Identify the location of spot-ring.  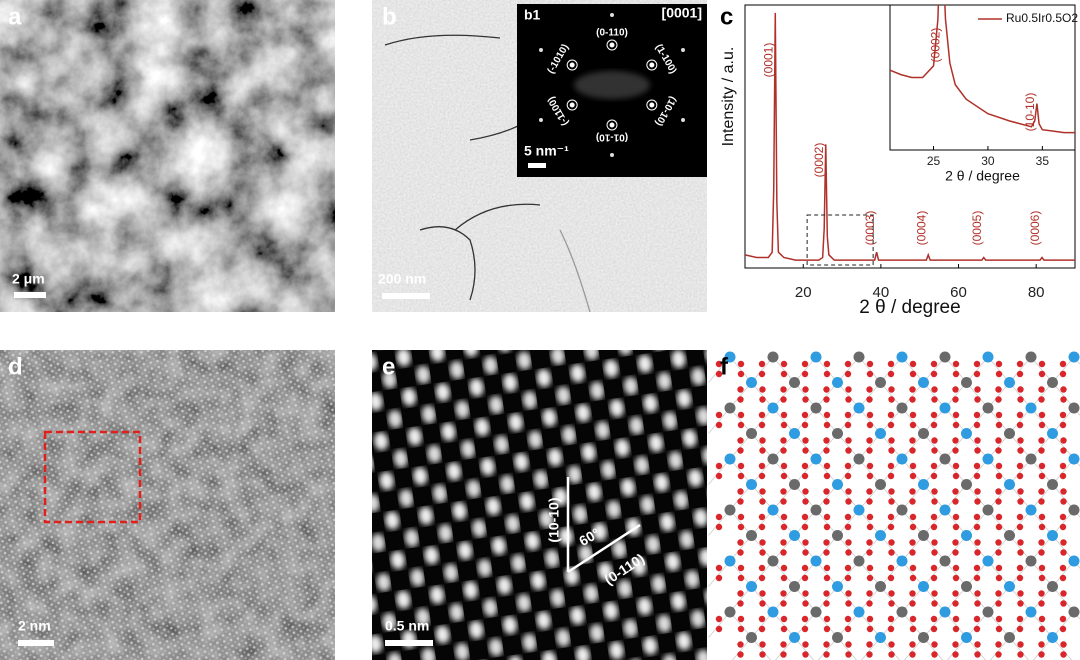
(652, 105).